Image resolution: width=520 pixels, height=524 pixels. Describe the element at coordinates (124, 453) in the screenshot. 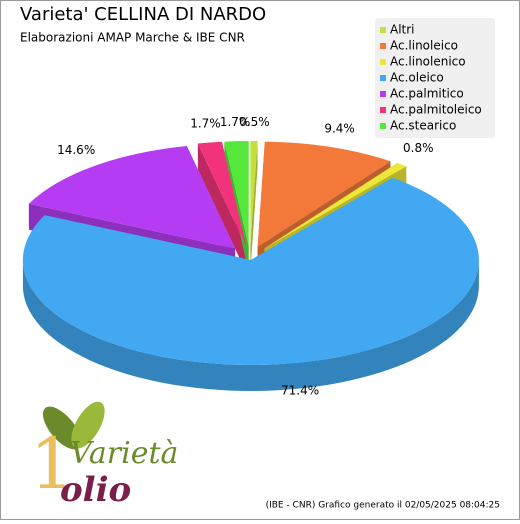

I see `logo-word: Varietà` at that location.